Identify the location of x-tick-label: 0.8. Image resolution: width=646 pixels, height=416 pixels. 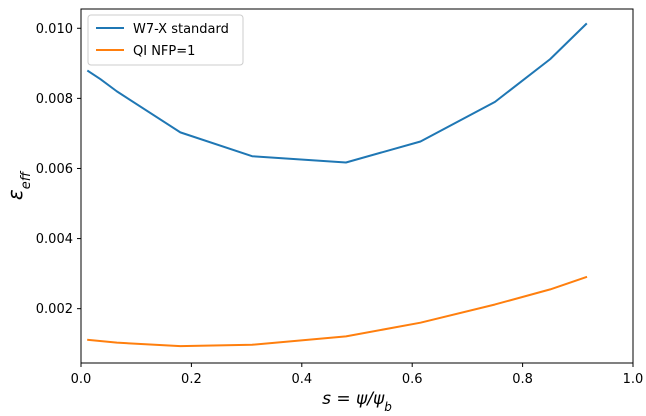
(522, 379).